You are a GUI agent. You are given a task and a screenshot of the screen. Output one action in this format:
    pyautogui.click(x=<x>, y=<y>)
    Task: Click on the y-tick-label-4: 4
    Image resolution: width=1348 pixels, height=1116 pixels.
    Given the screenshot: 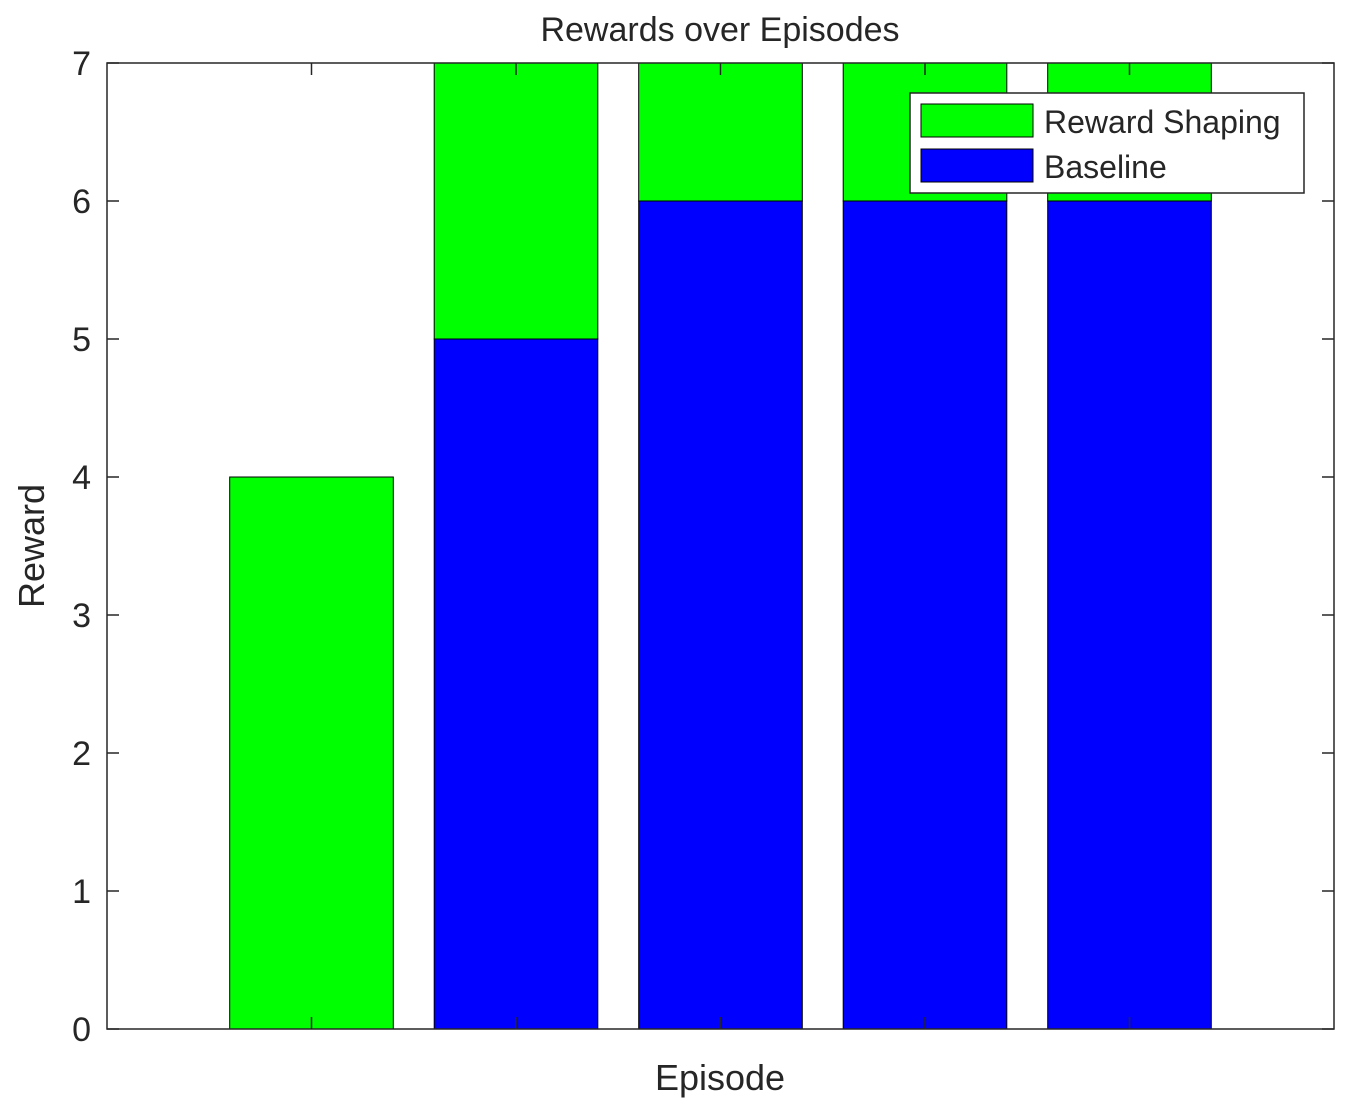 What is the action you would take?
    pyautogui.click(x=81, y=478)
    